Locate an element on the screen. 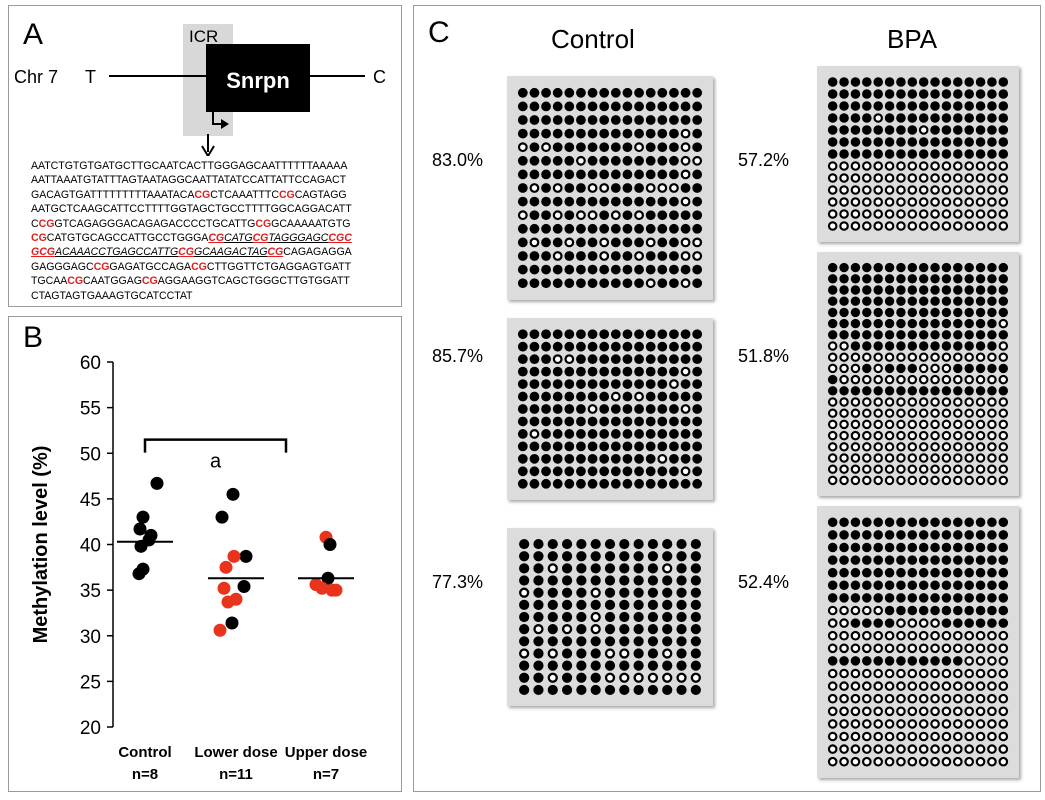  cpg-site: CG is located at coordinates (149, 281).